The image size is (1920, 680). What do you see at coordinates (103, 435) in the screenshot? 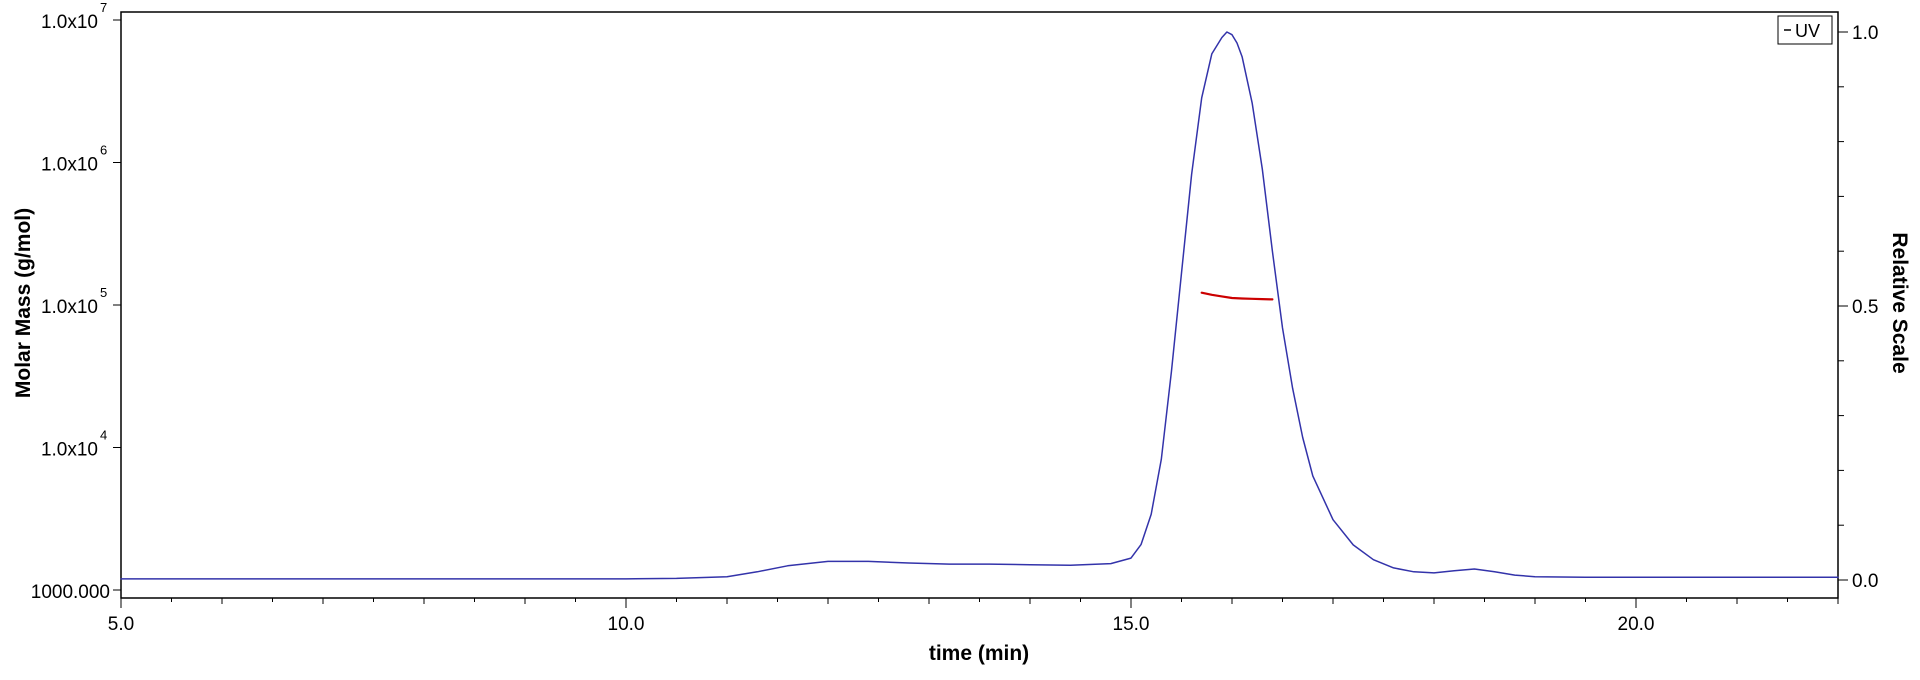
I see `y-left-tick-exponent: 4` at bounding box center [103, 435].